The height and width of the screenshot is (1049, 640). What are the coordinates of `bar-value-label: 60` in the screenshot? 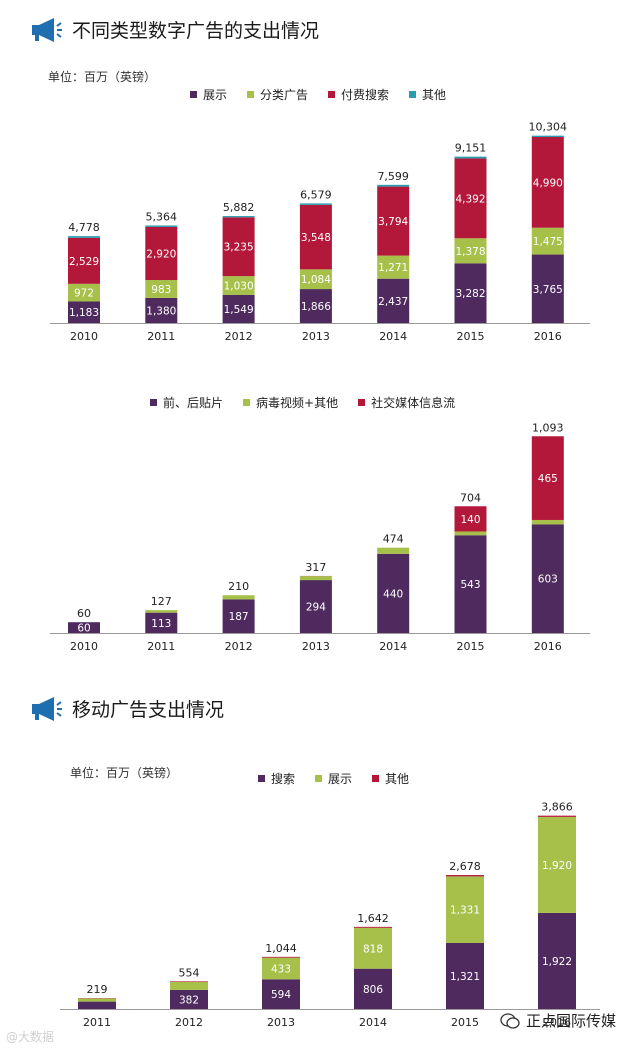 It's located at (83, 629).